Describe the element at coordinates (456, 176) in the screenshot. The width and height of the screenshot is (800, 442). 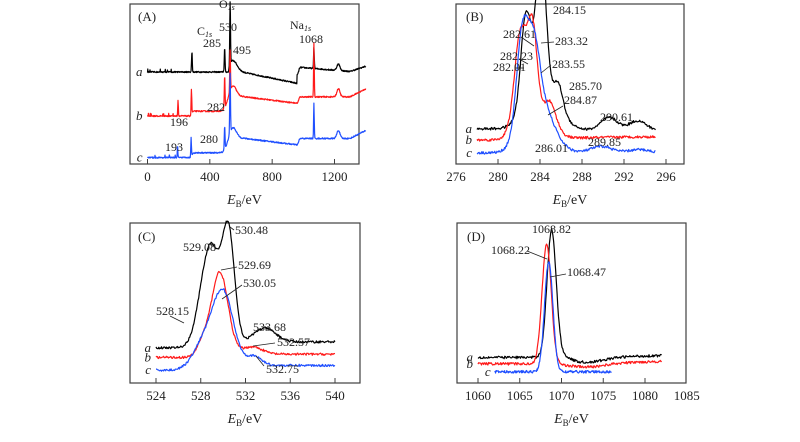
I see `x-tick-label: 276` at that location.